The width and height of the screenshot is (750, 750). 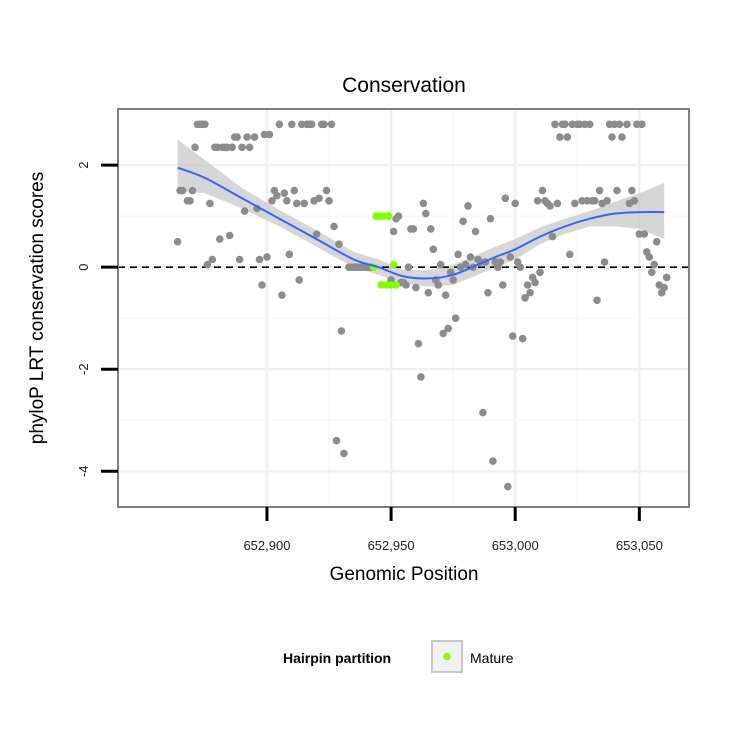 I want to click on x-tick-label: 652,900, so click(x=266, y=545).